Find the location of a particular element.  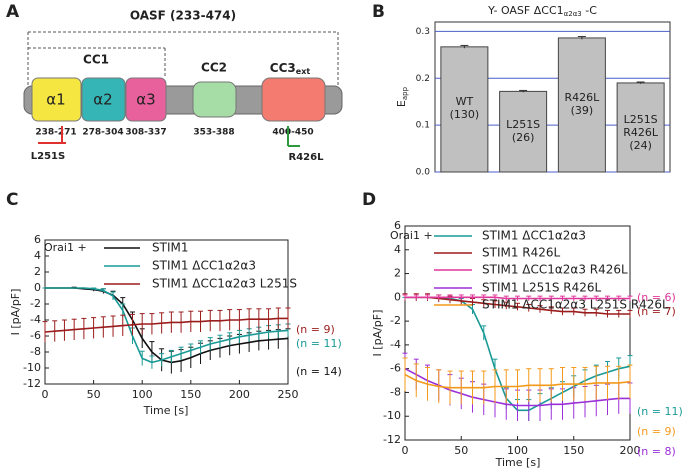

bar-note: (24) is located at coordinates (640, 146).